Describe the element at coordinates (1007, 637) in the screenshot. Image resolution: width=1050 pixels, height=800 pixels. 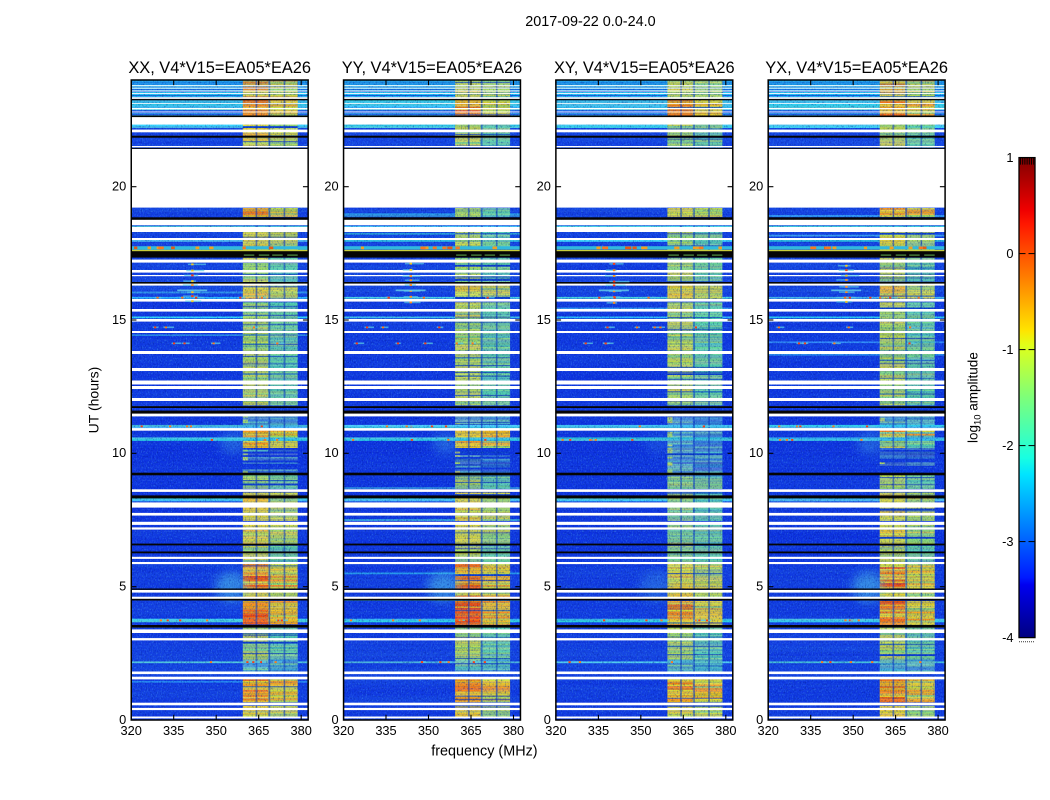
I see `svg-text: -4` at that location.